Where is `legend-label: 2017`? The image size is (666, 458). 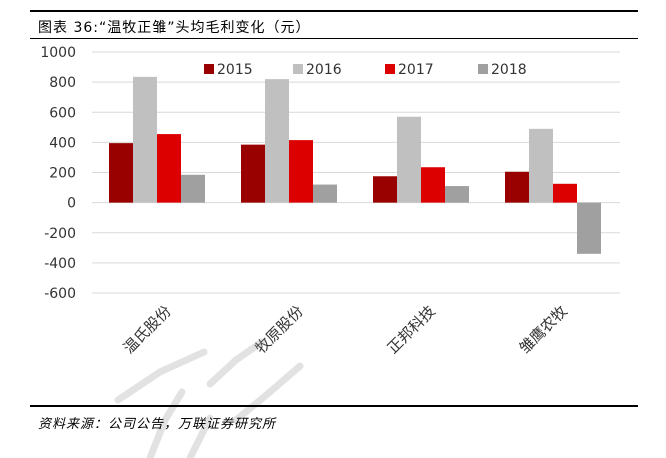
legend-label: 2017 is located at coordinates (416, 70).